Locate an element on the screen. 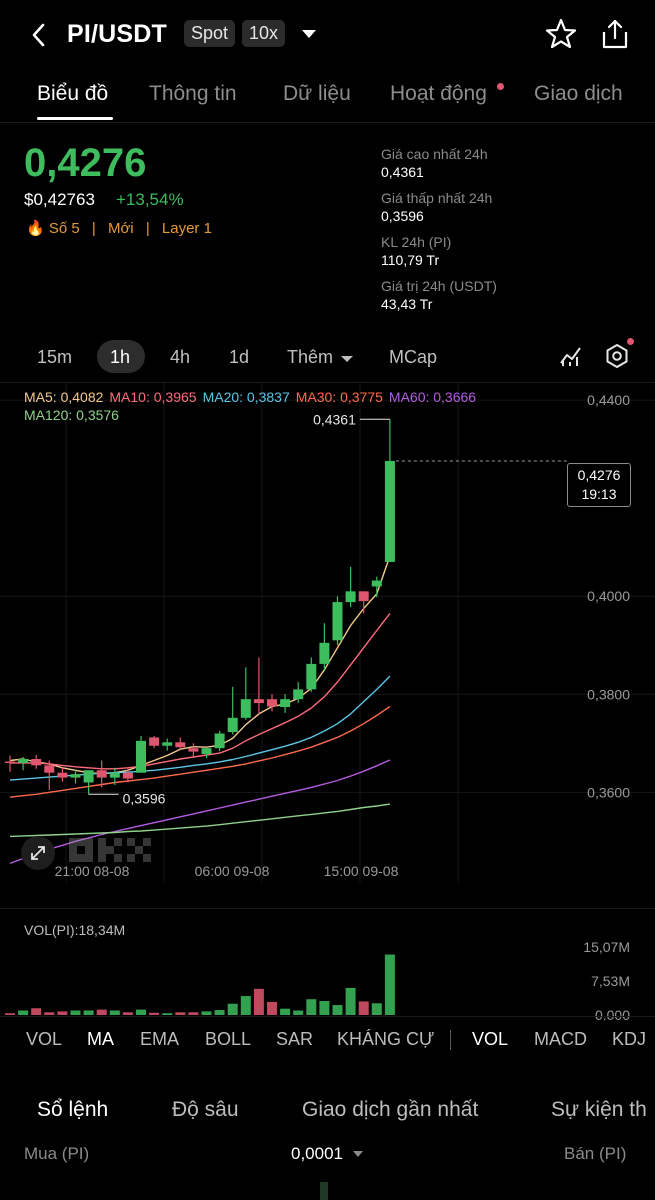 The height and width of the screenshot is (1200, 655). low-value: 0,3596 is located at coordinates (402, 216).